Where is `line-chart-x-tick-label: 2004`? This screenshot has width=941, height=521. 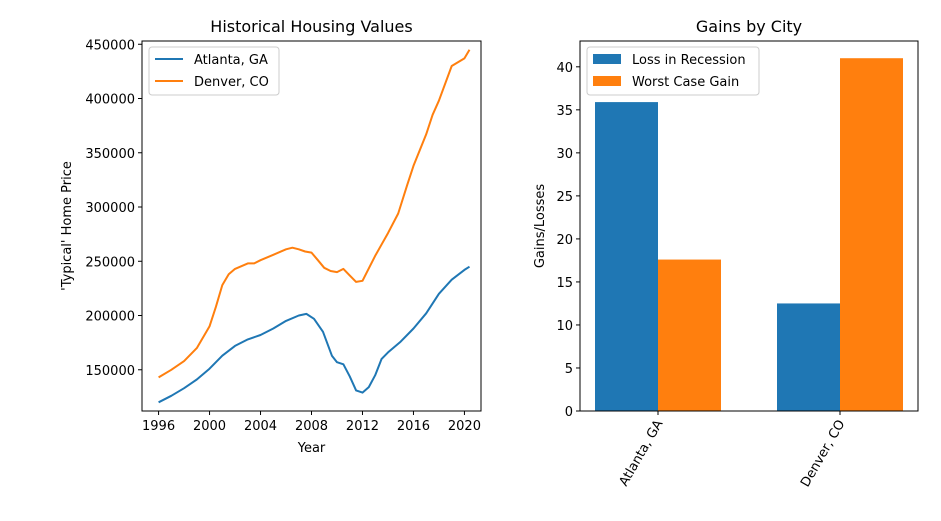
line-chart-x-tick-label: 2004 is located at coordinates (260, 426).